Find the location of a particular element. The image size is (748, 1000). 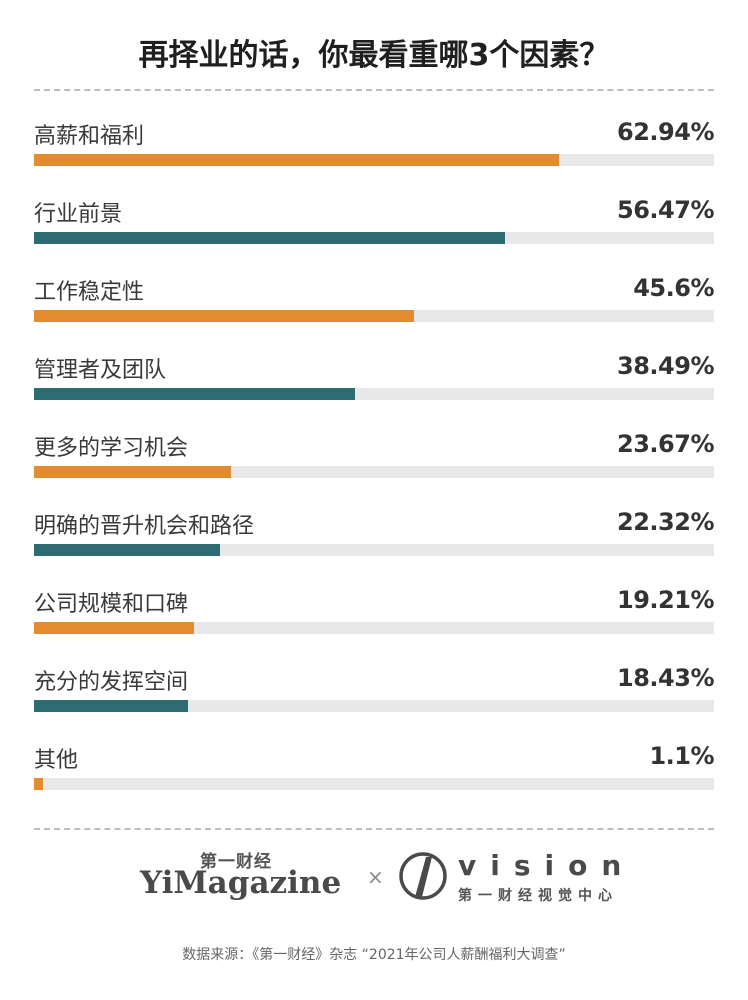

bar-row: 充分的发挥空间 18.43% is located at coordinates (374, 703).